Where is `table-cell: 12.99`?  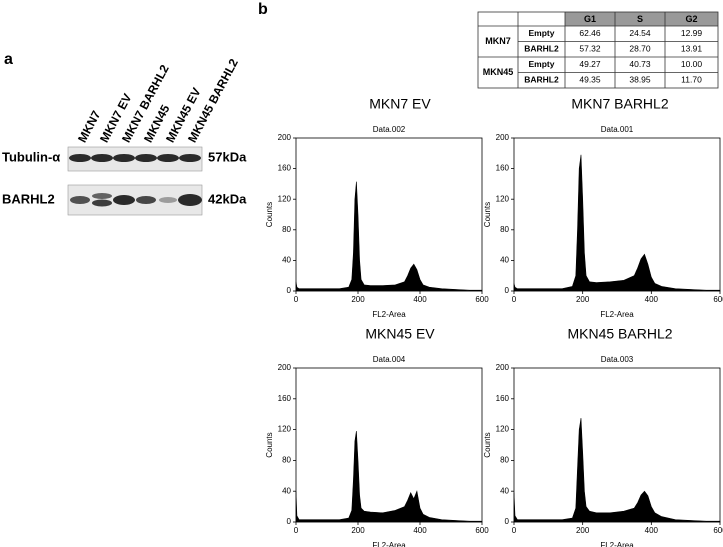
table-cell: 12.99 is located at coordinates (692, 33).